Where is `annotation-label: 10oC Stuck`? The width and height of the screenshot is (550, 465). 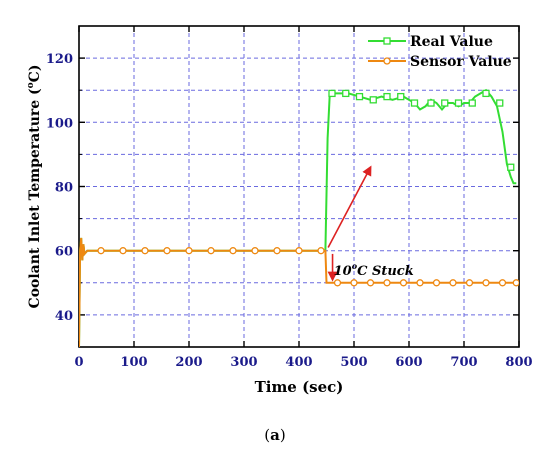 annotation-label: 10oC Stuck is located at coordinates (374, 270).